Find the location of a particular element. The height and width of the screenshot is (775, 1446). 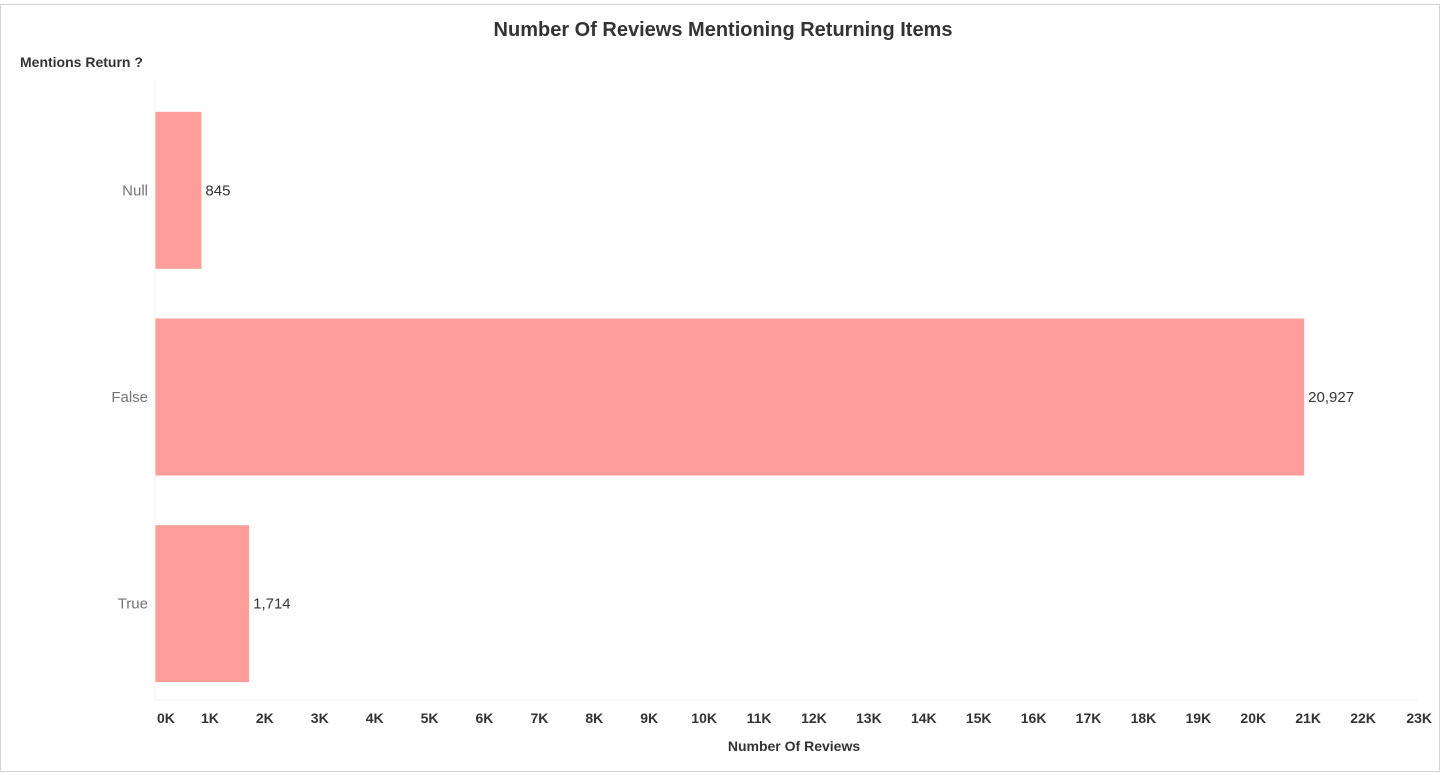

category-label-false: False is located at coordinates (129, 397).